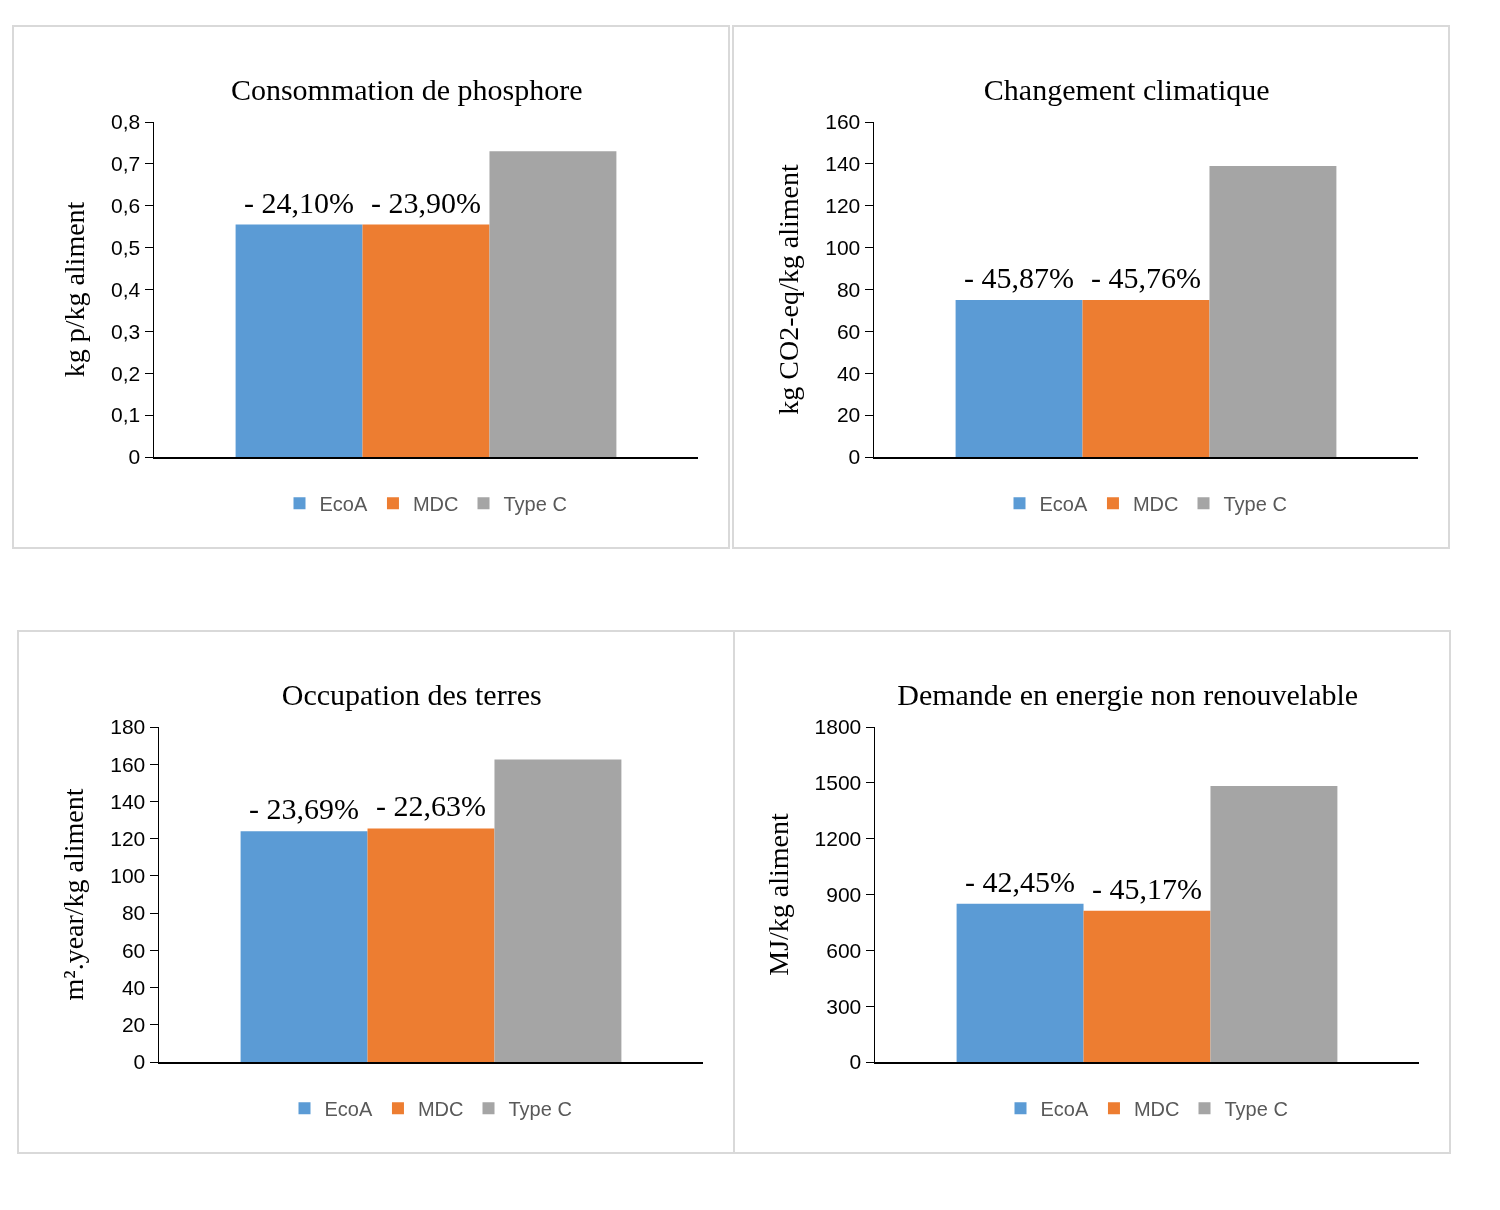  I want to click on y-tick-label: 300, so click(844, 1006).